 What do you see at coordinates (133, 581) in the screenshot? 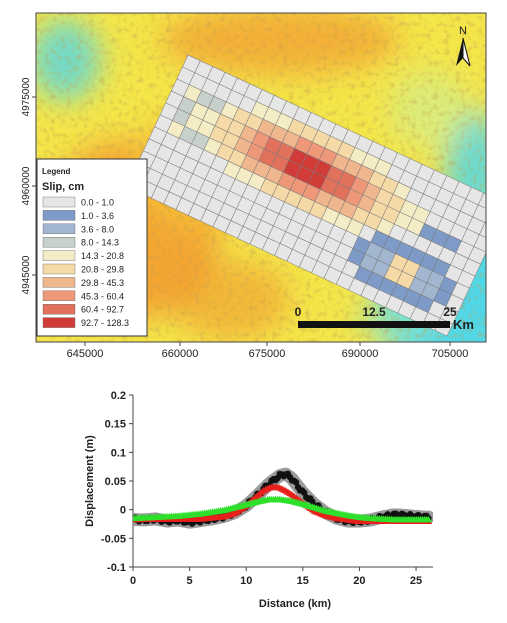
I see `x-tick-label: 0` at bounding box center [133, 581].